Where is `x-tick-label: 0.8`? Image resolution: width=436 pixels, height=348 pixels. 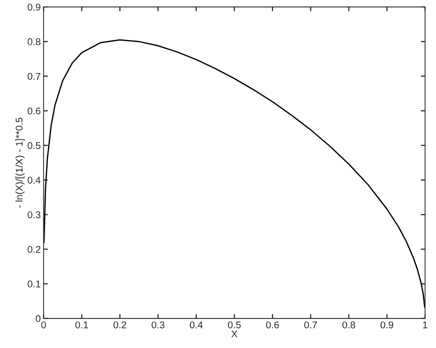
x-tick-label: 0.8 is located at coordinates (349, 324).